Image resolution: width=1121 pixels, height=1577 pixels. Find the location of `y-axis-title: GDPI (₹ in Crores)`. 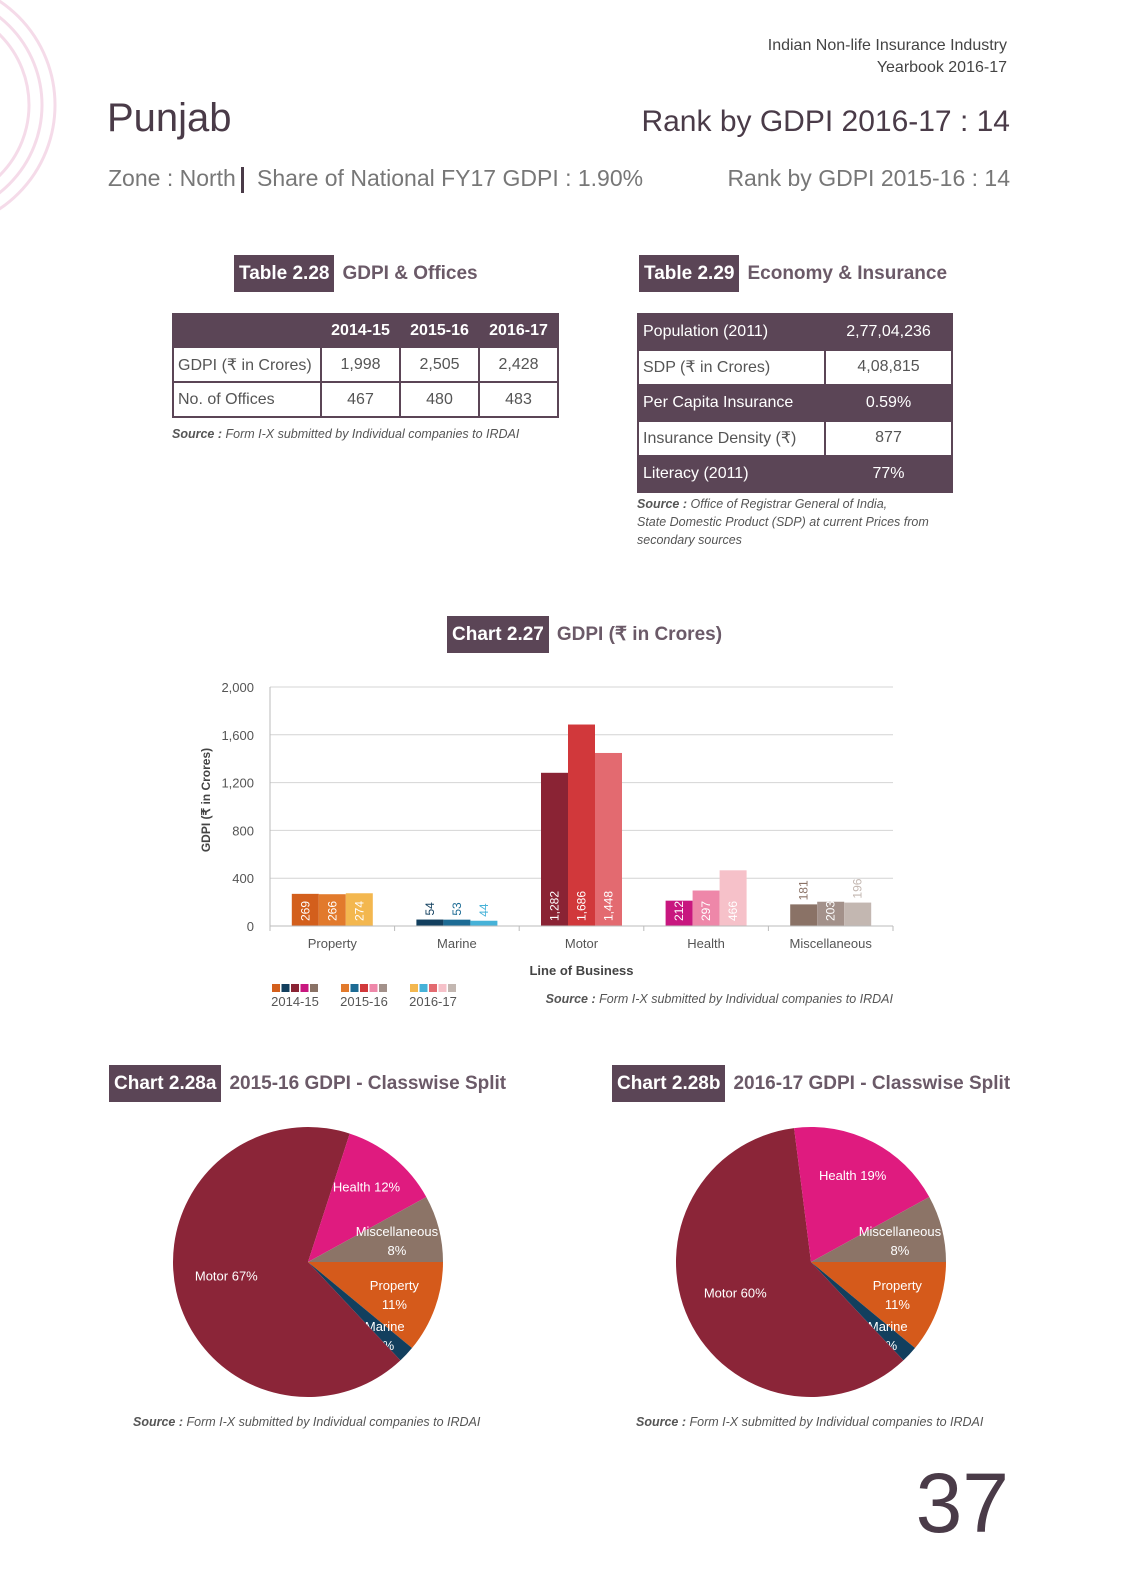

y-axis-title: GDPI (₹ in Crores) is located at coordinates (206, 800).